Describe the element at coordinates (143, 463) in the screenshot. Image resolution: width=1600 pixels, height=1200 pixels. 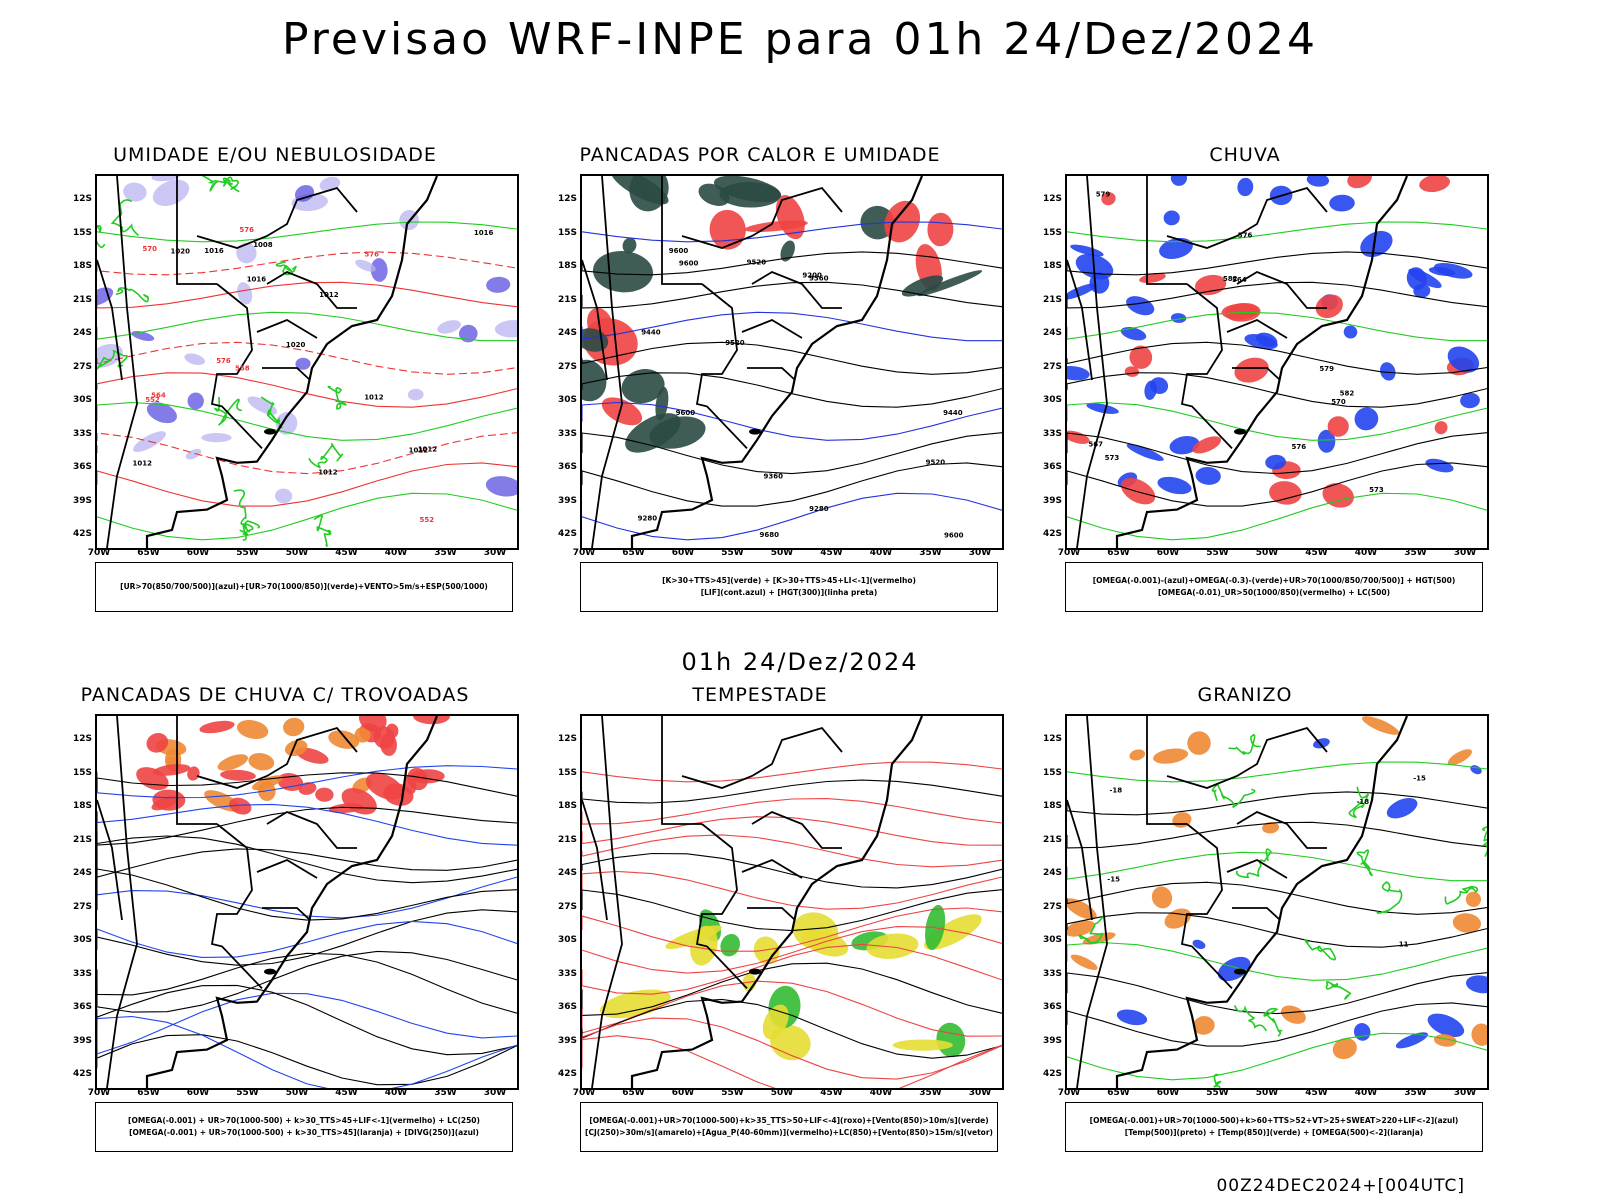
I see `contour-label: 1012` at that location.